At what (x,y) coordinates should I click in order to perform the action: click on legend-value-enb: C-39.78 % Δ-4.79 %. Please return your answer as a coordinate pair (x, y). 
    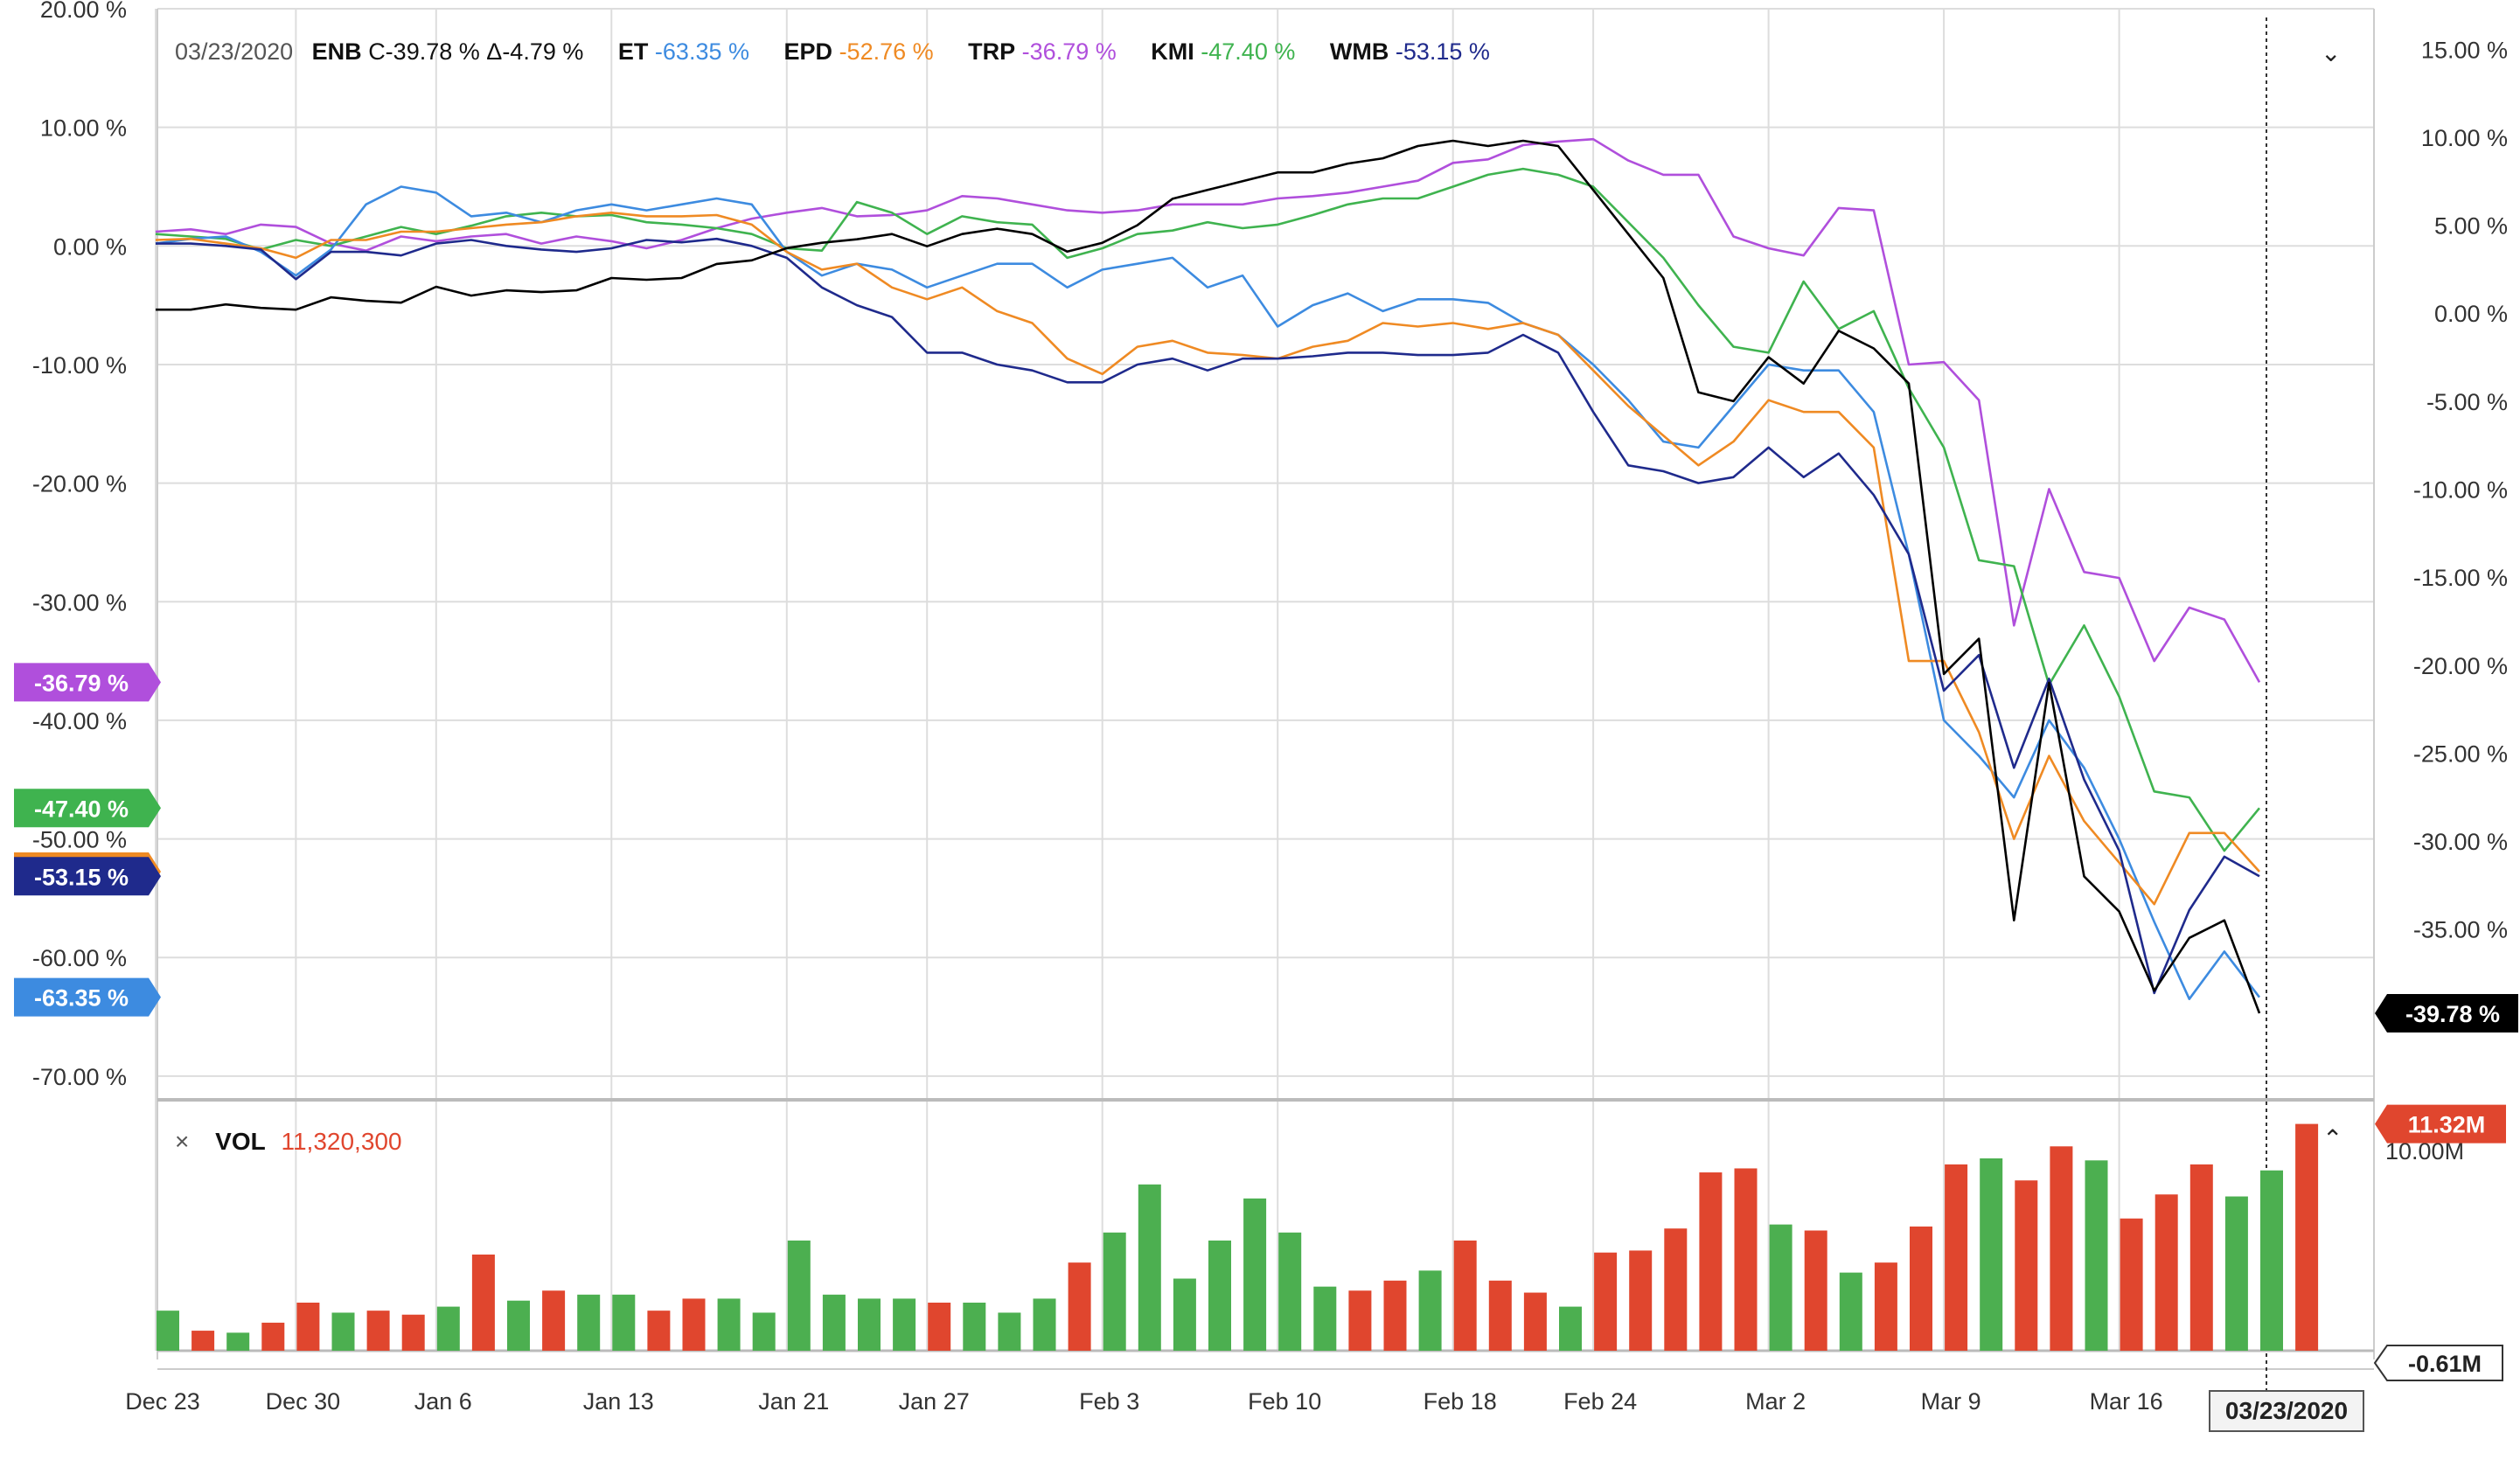
    Looking at the image, I should click on (475, 51).